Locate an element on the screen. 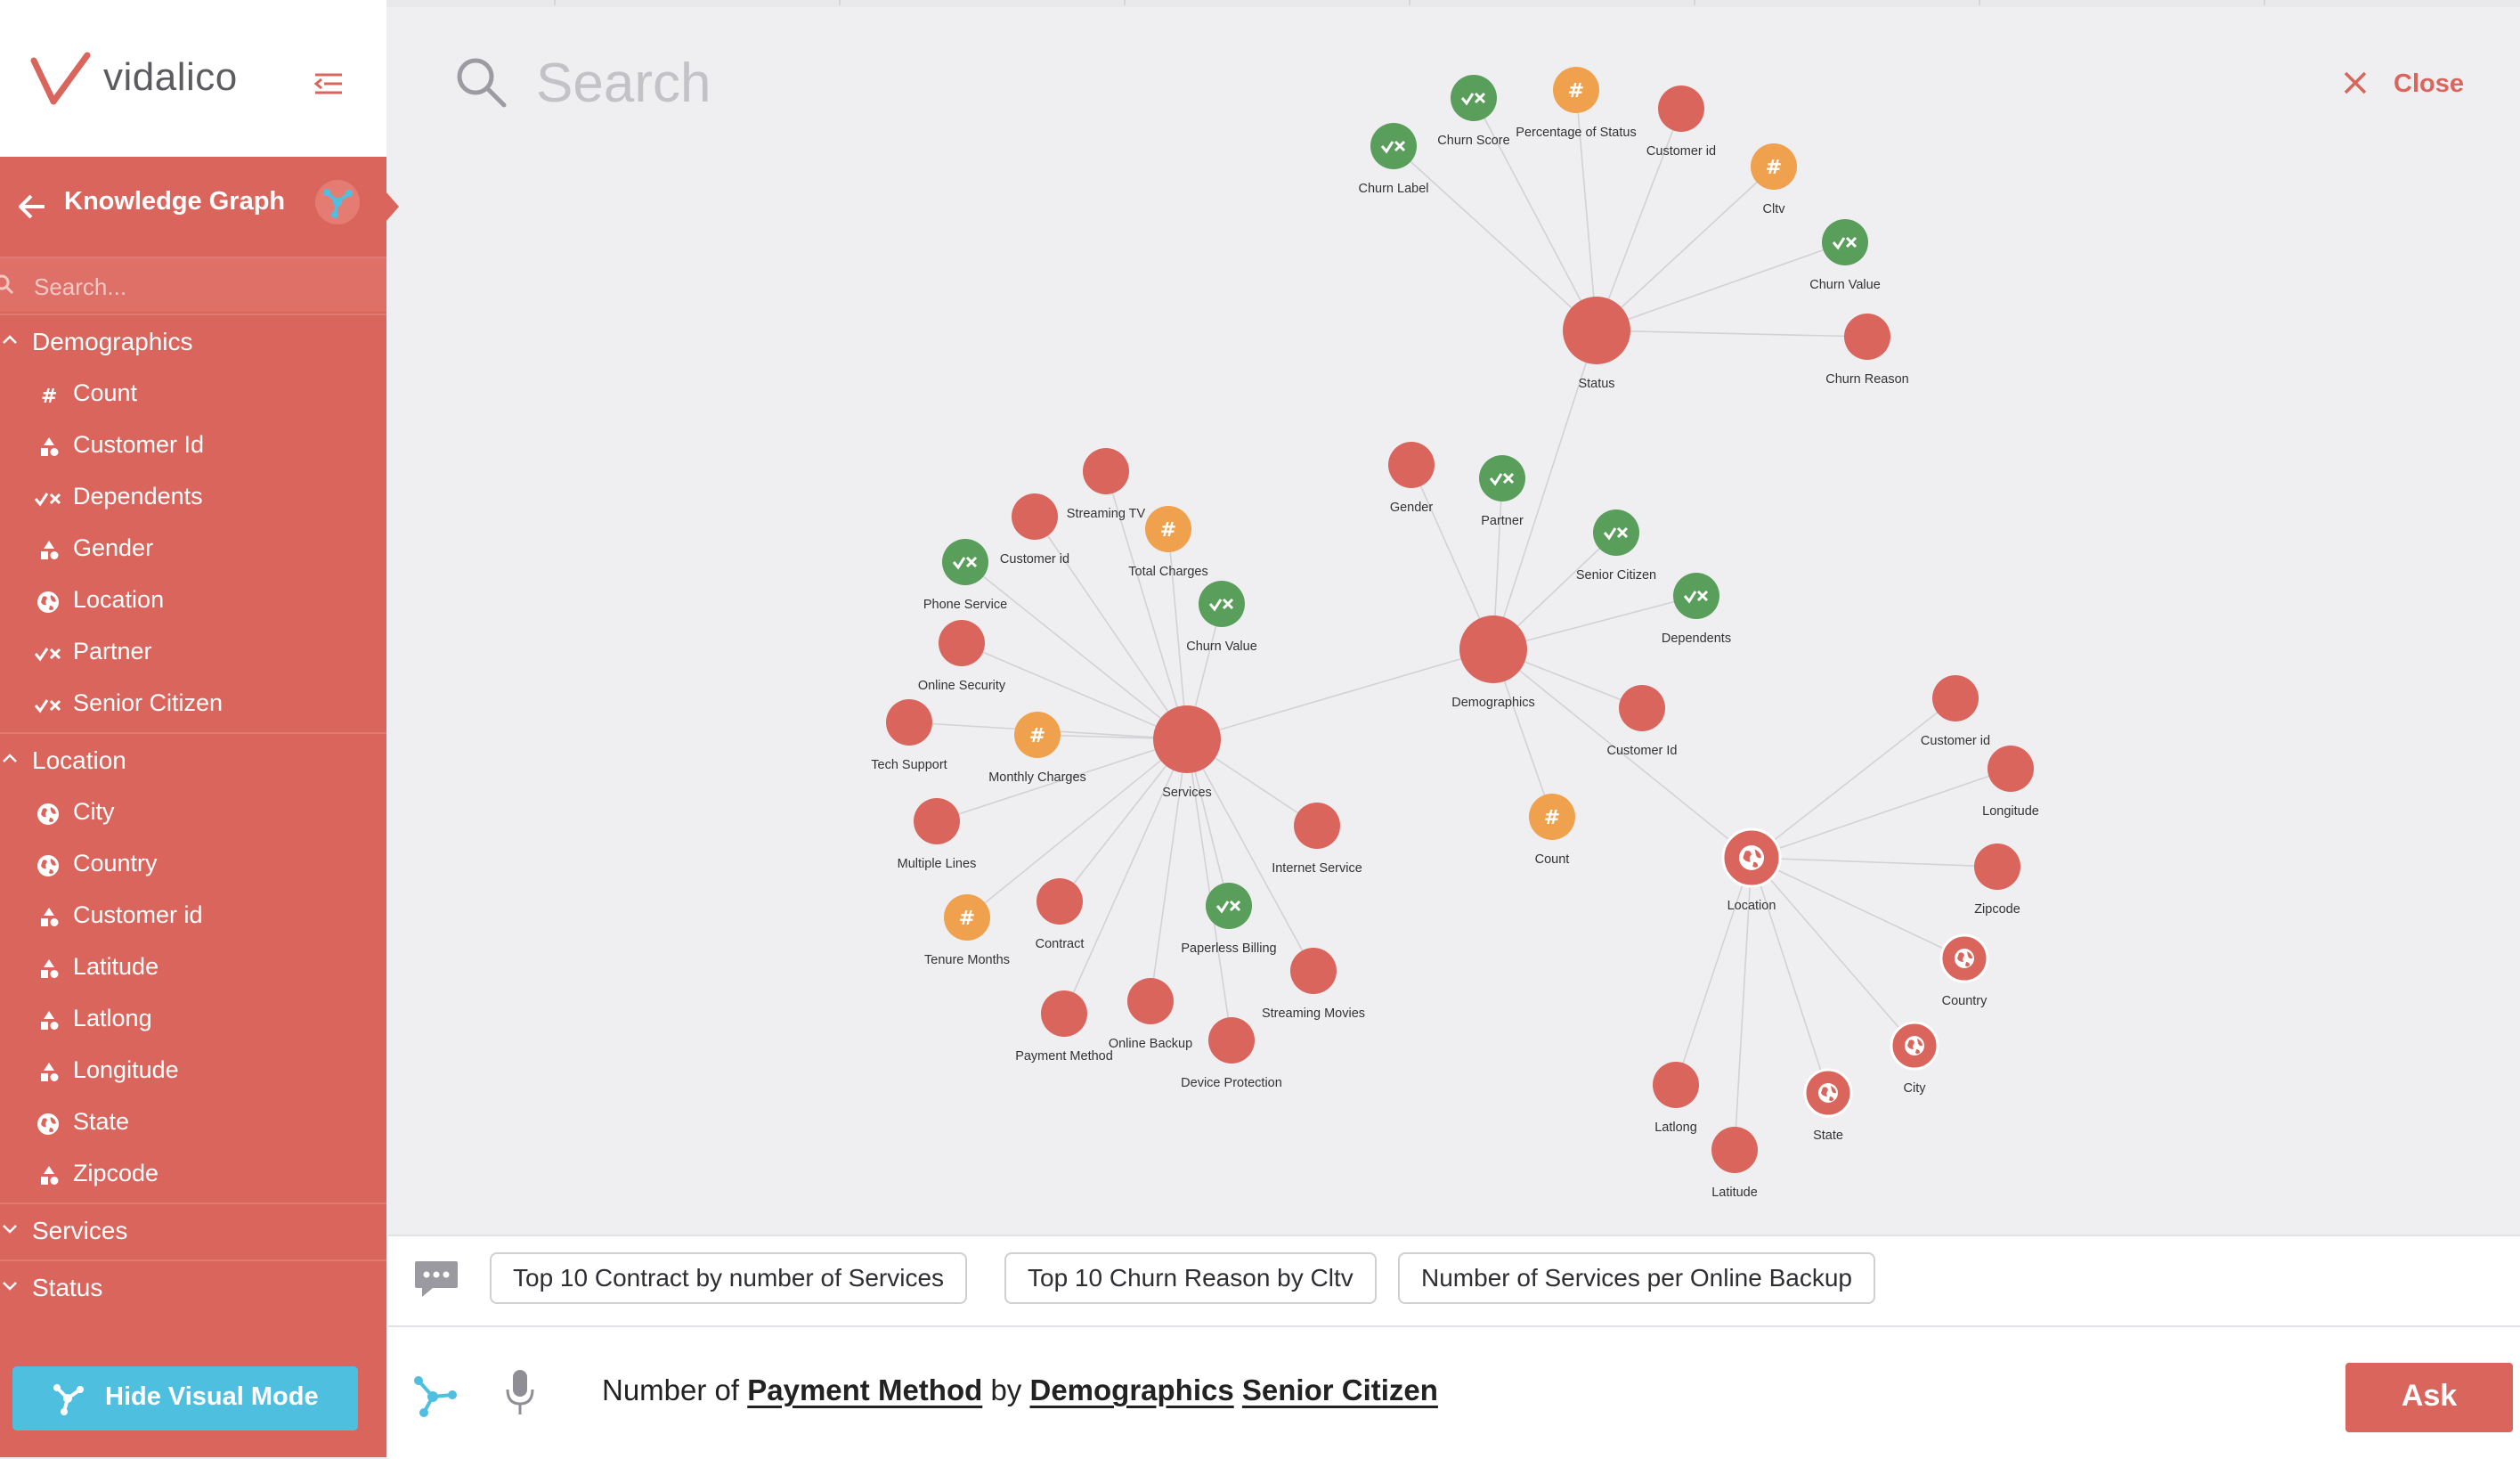 This screenshot has height=1459, width=2520. sidebar-item-gender: Gender is located at coordinates (193, 549).